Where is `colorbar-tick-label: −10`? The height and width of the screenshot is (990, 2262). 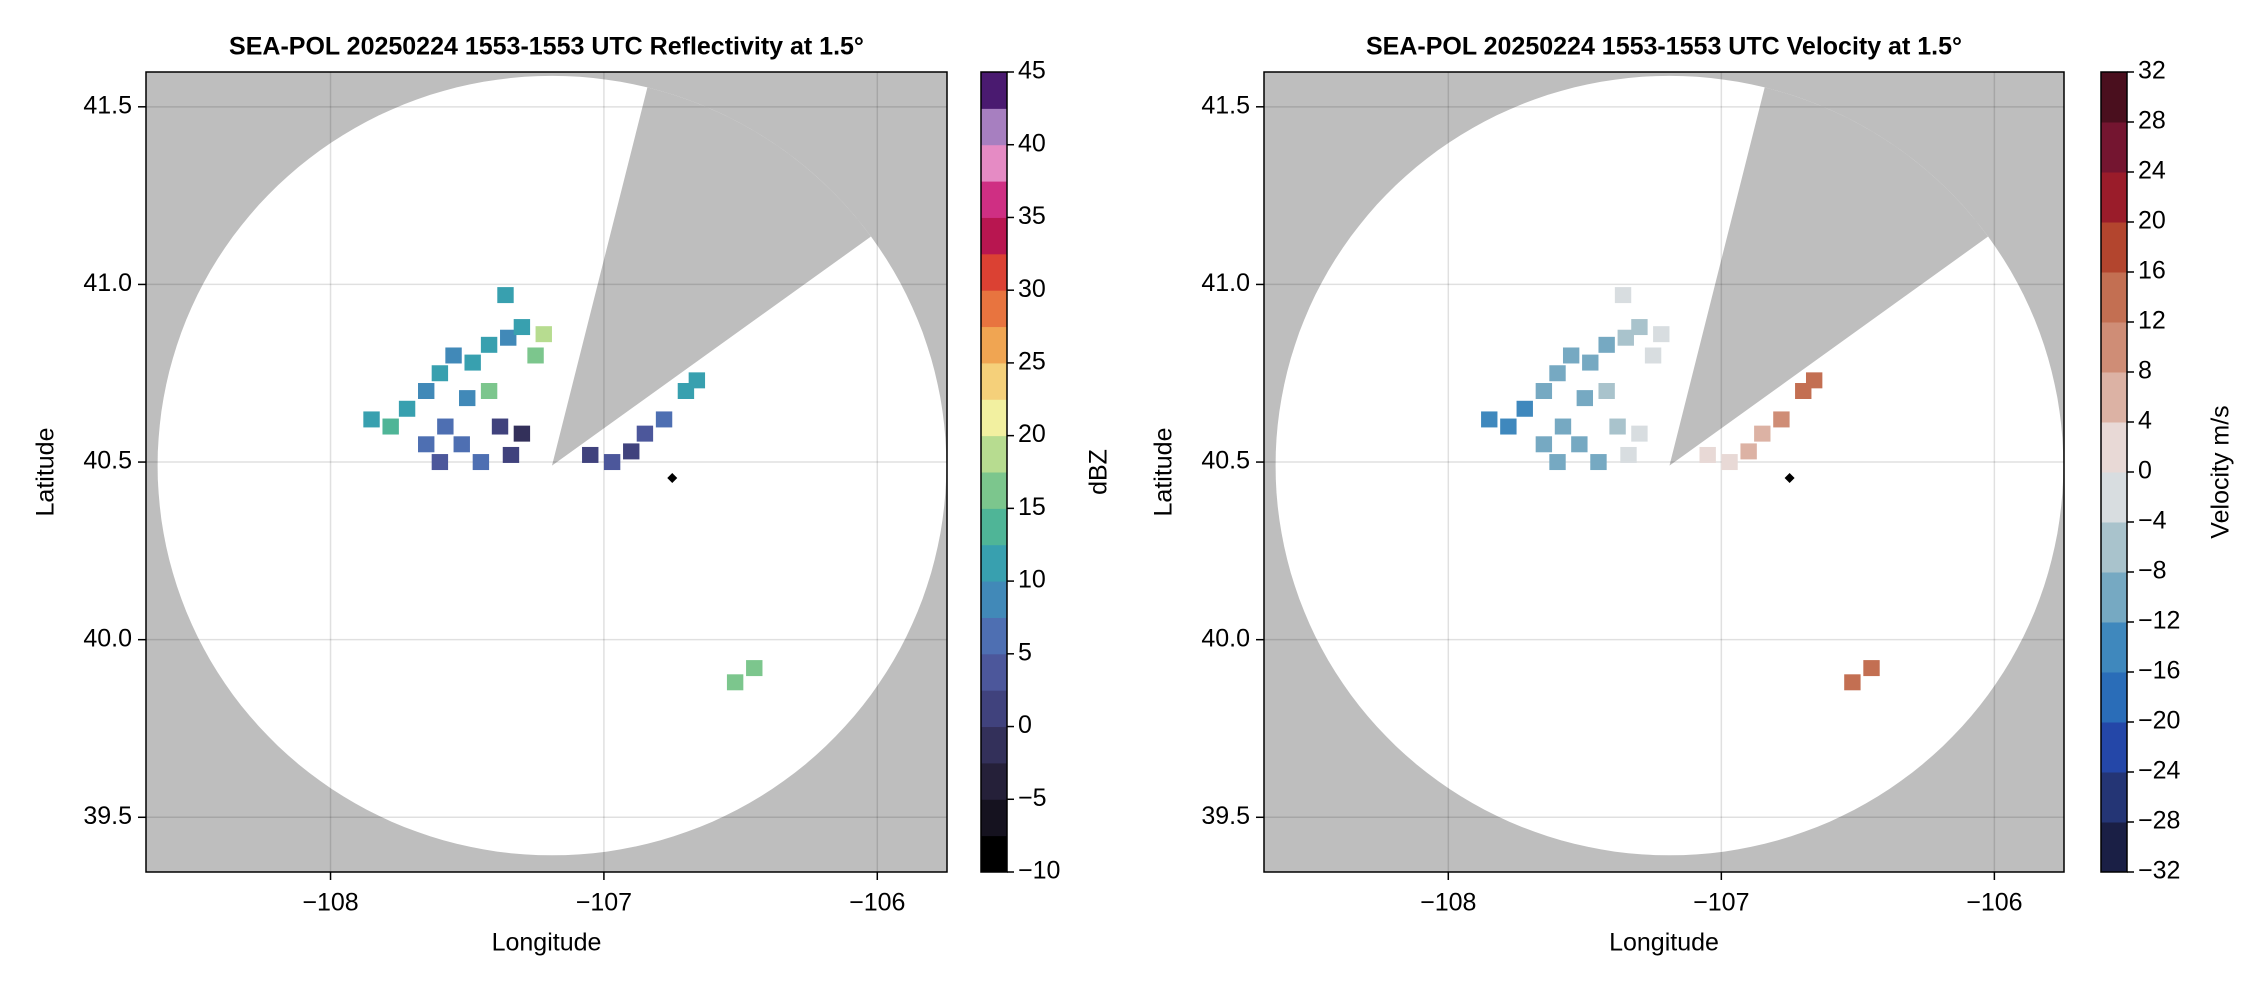 colorbar-tick-label: −10 is located at coordinates (1039, 871).